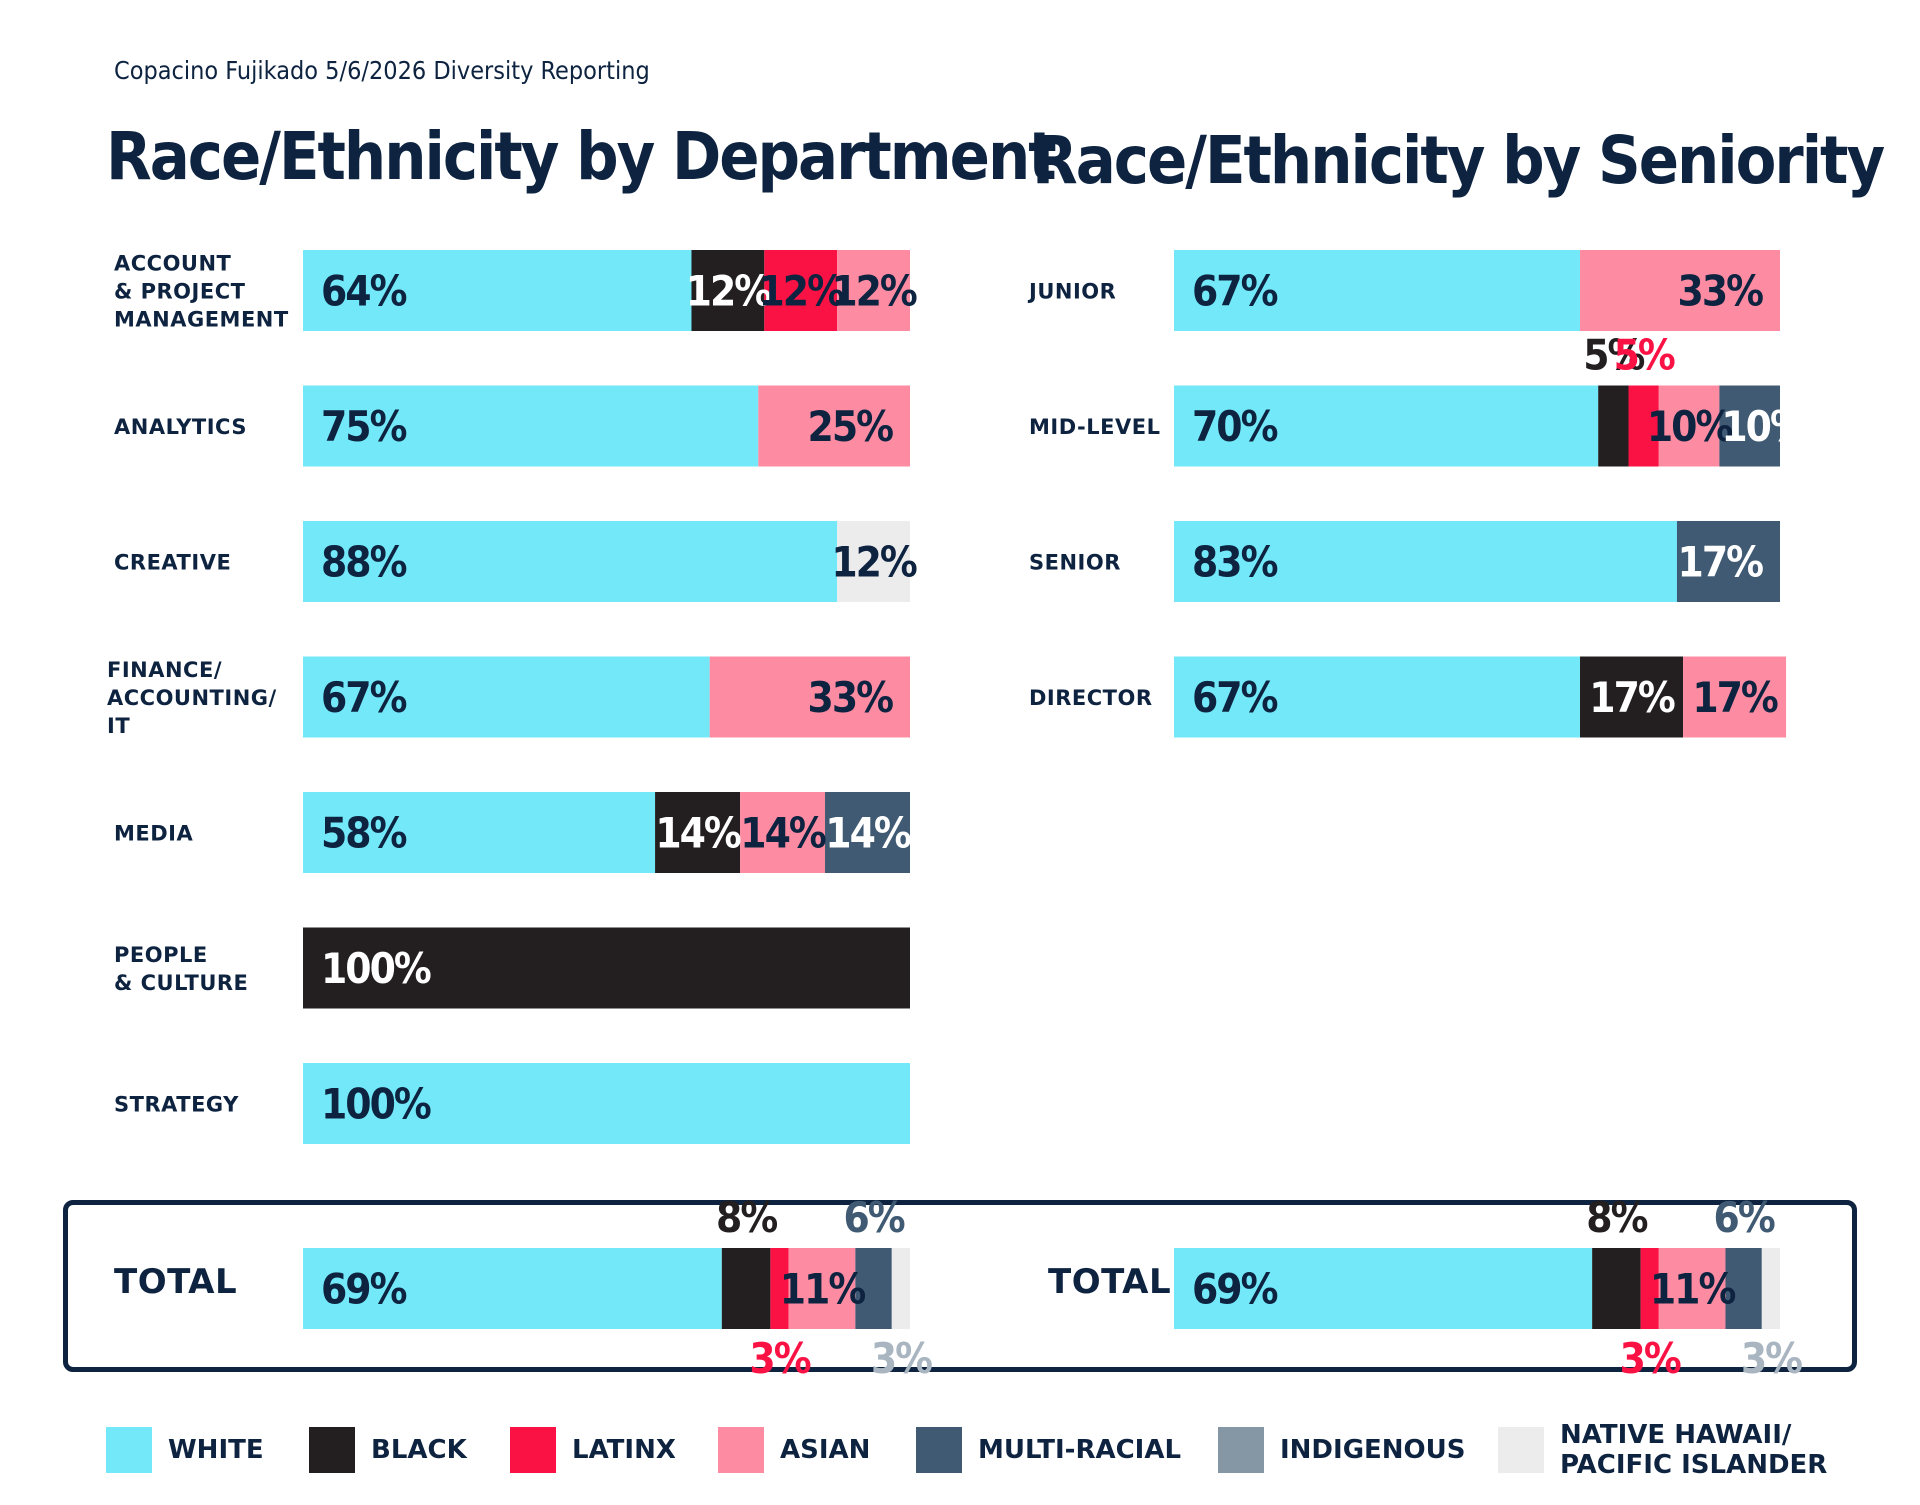 This screenshot has width=1920, height=1505. What do you see at coordinates (825, 1450) in the screenshot?
I see `legend-label-asian: ASIAN` at bounding box center [825, 1450].